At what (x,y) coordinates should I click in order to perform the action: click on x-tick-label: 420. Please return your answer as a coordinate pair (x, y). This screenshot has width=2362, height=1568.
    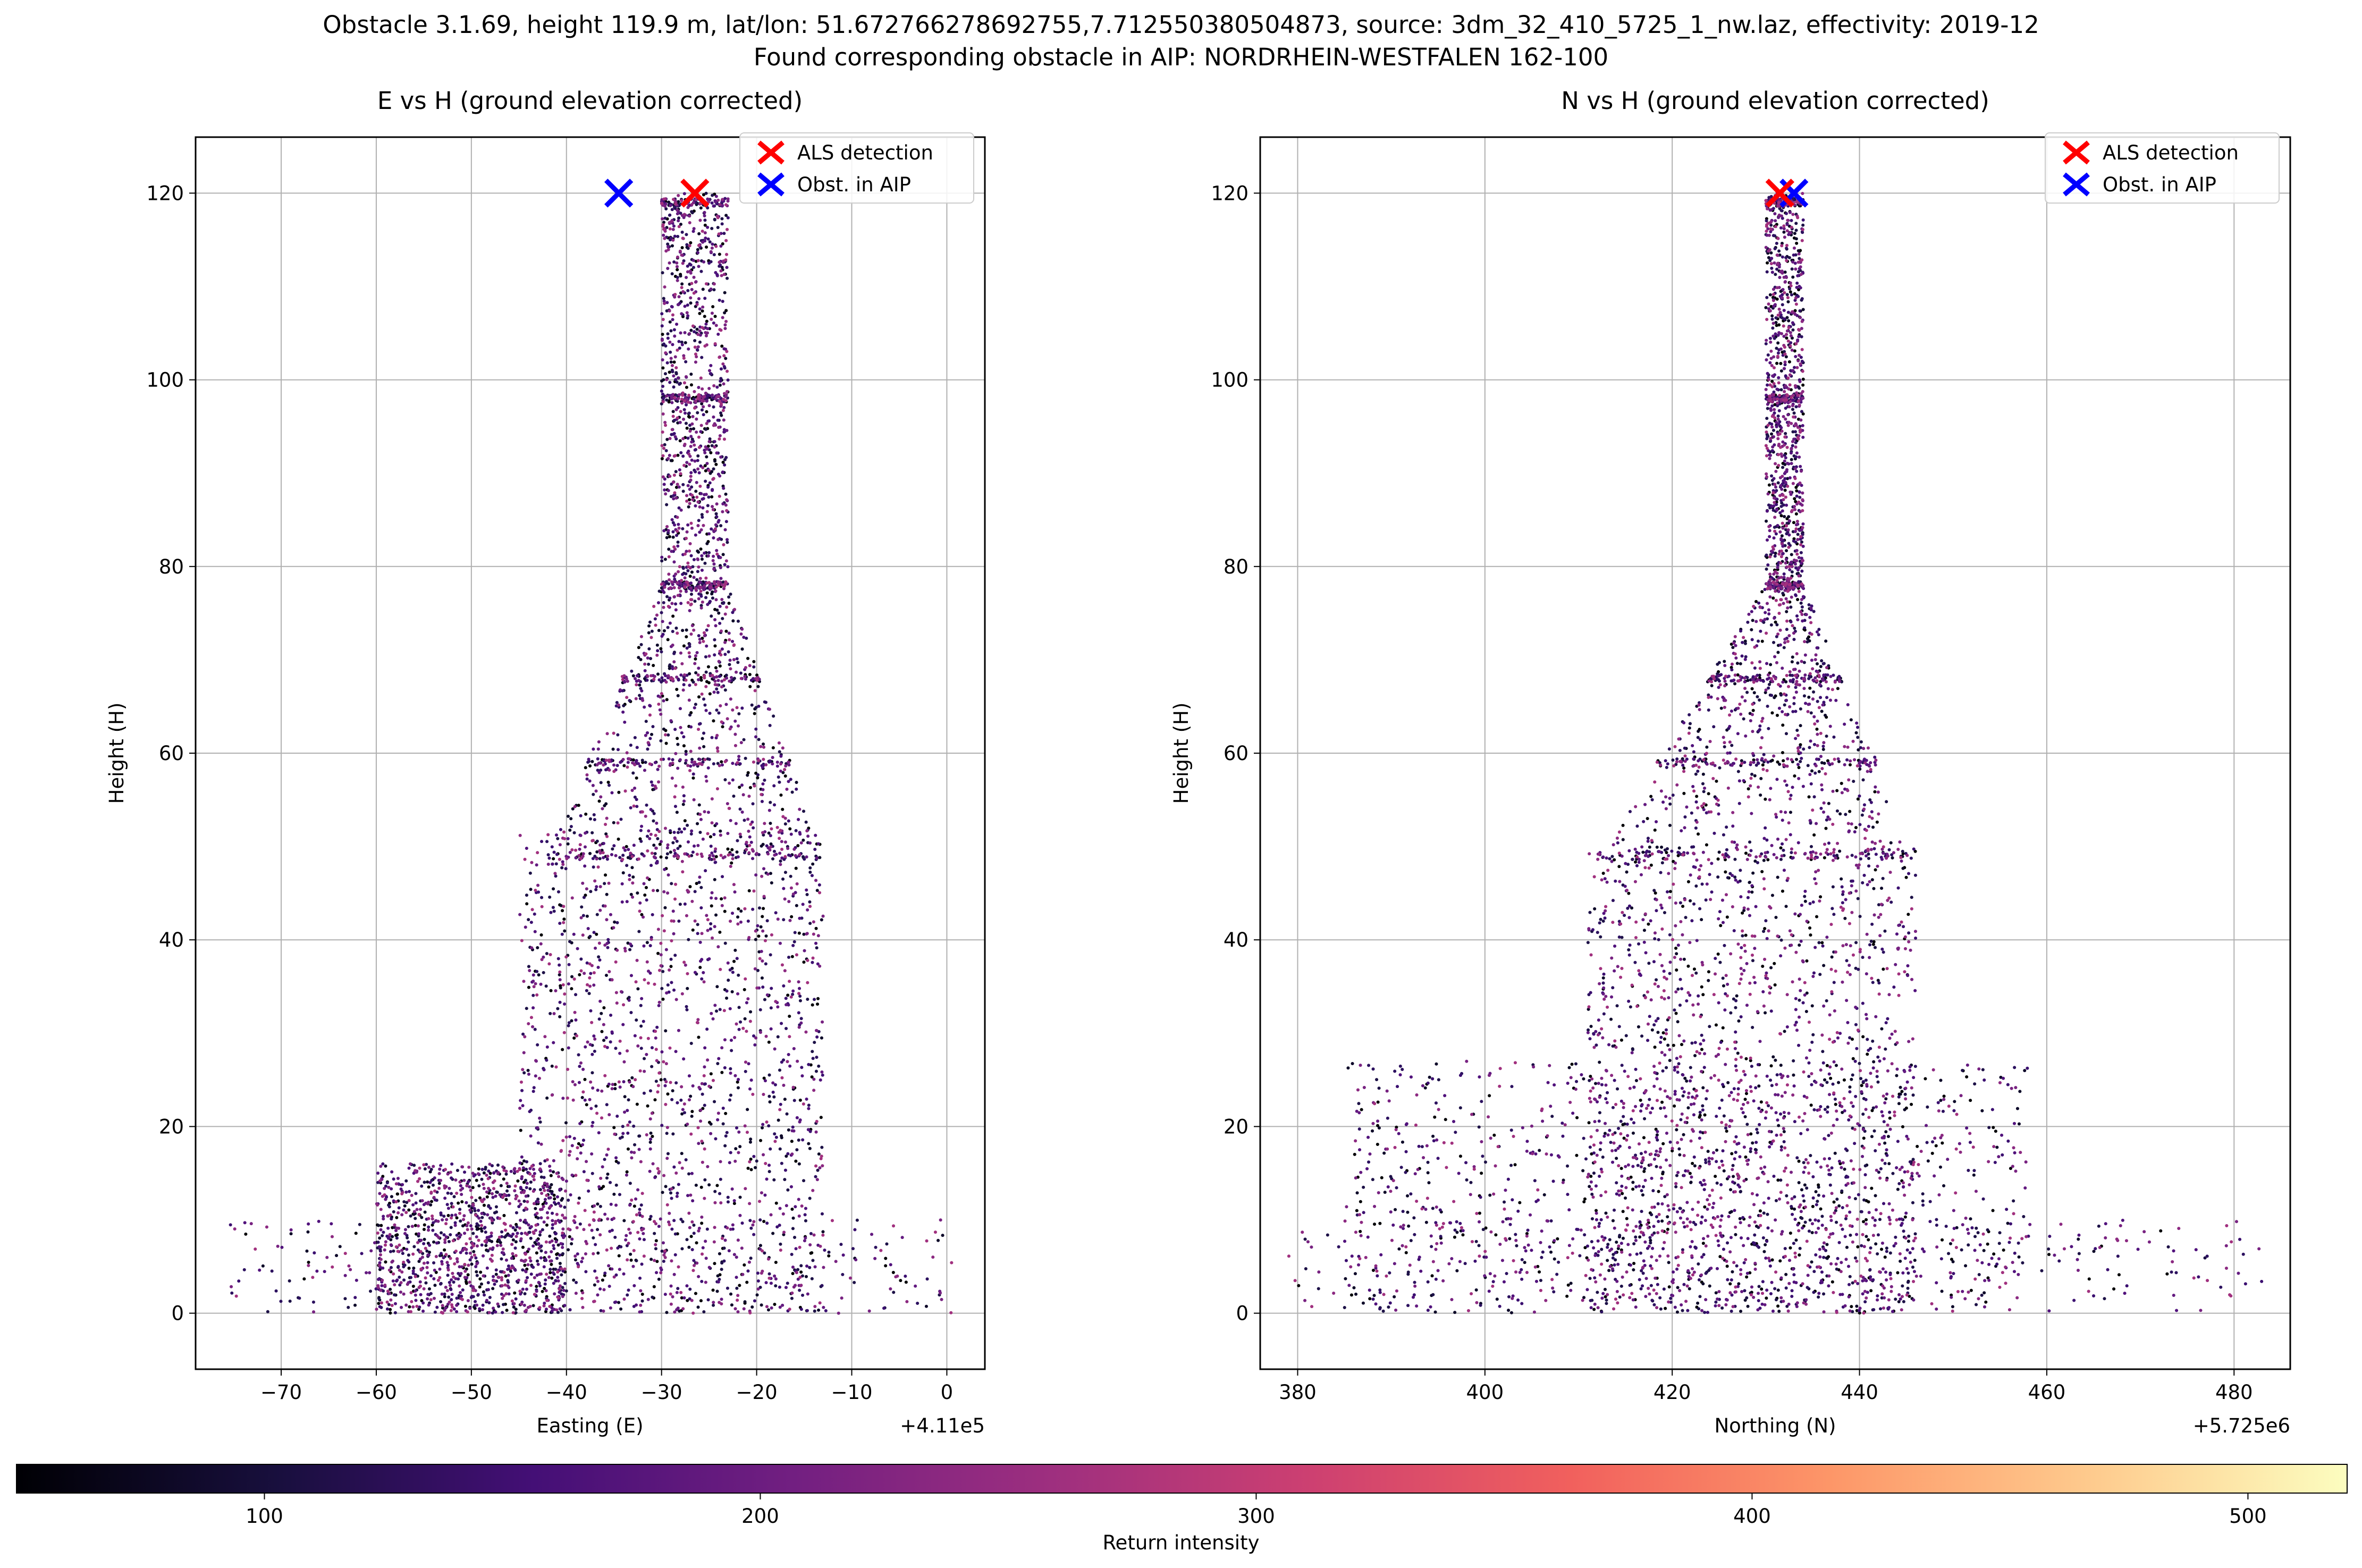
    Looking at the image, I should click on (1672, 1392).